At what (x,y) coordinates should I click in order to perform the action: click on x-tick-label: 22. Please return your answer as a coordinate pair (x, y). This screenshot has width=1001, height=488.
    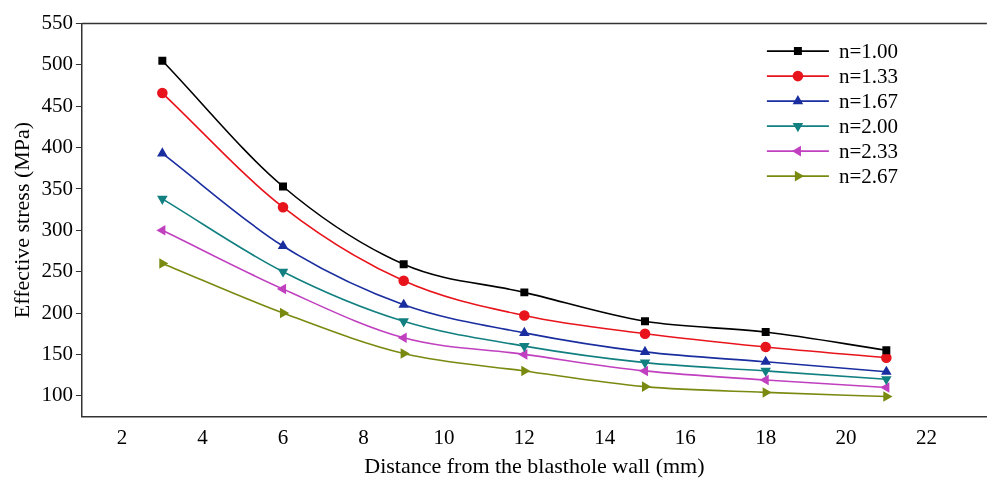
    Looking at the image, I should click on (927, 436).